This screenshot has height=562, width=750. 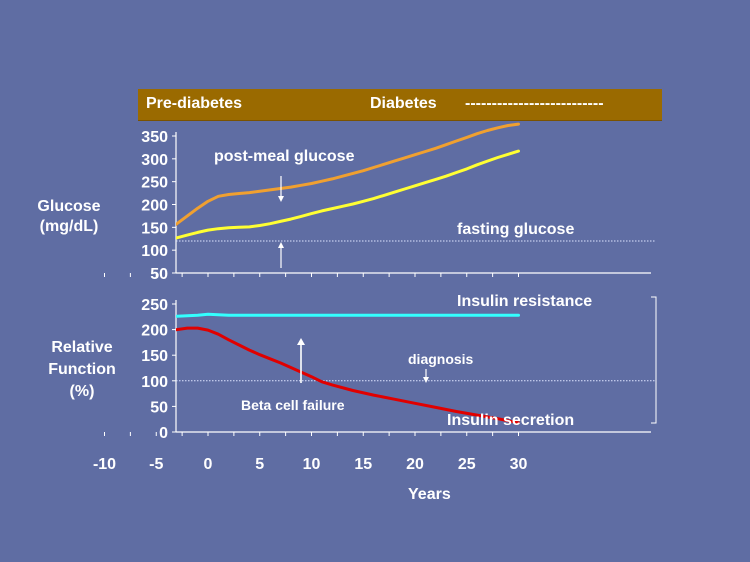 I want to click on fasting-glucose-label: fasting glucose, so click(x=515, y=229).